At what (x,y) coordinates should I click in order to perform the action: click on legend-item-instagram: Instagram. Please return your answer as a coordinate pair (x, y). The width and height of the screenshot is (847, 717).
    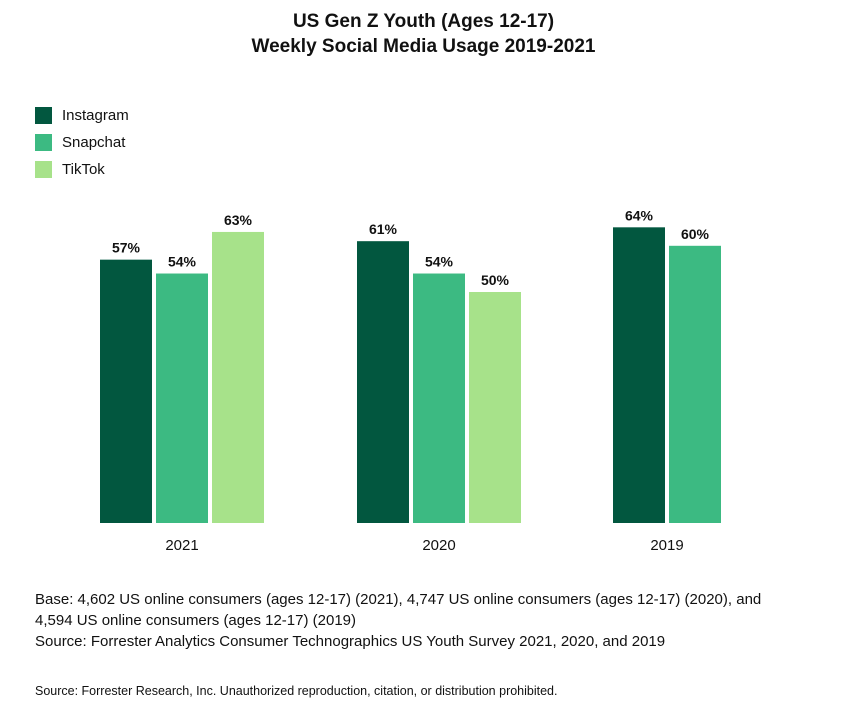
    Looking at the image, I should click on (82, 115).